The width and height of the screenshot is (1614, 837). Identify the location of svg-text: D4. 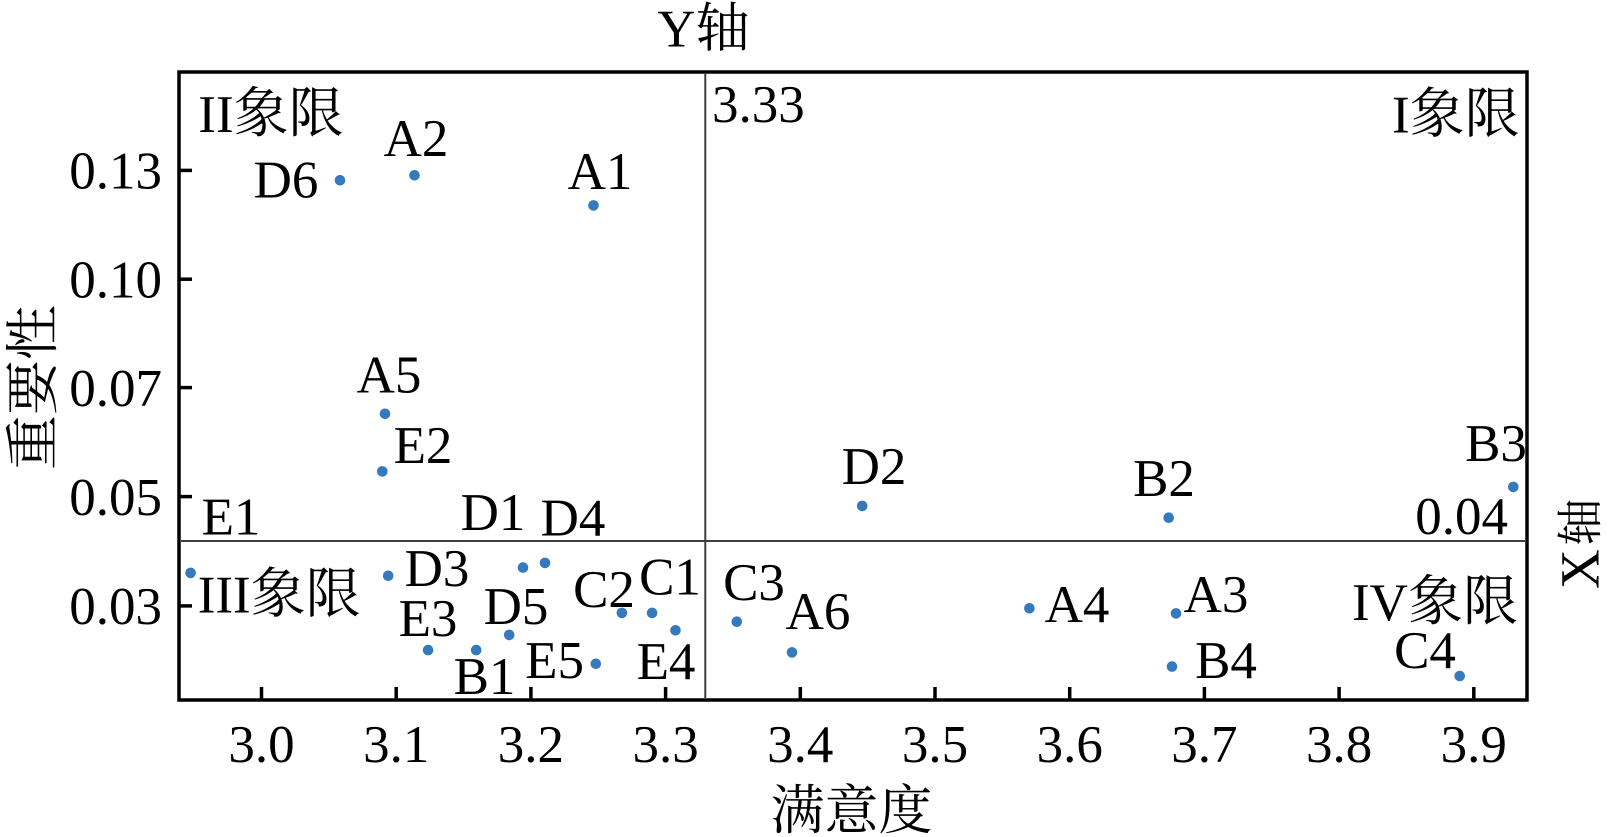
(573, 519).